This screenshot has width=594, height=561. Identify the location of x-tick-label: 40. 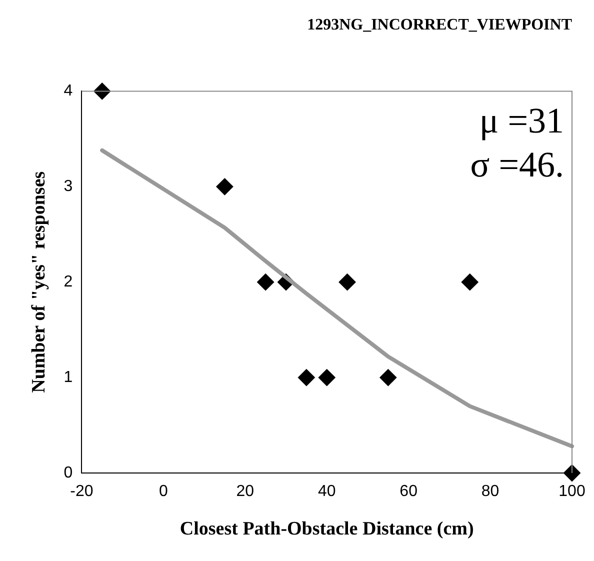
(327, 491).